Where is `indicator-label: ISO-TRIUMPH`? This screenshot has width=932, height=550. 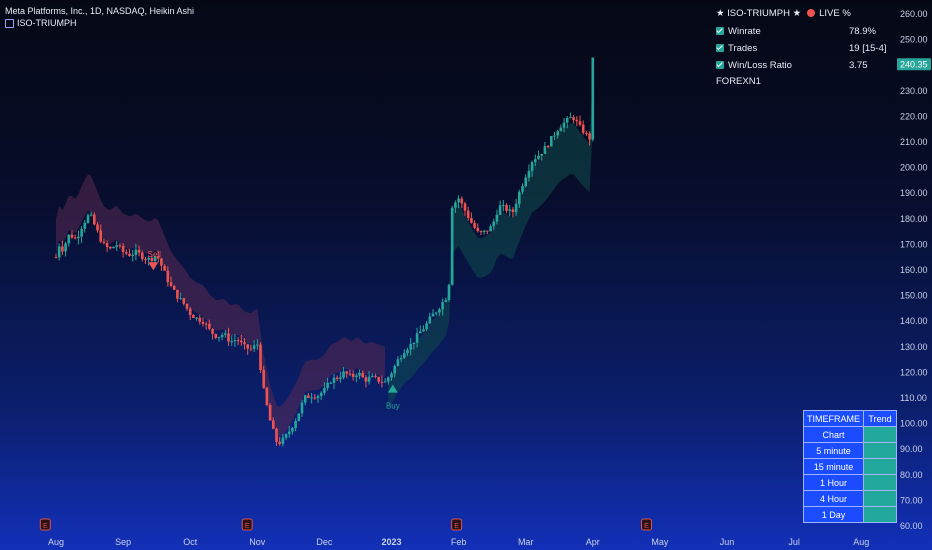
indicator-label: ISO-TRIUMPH is located at coordinates (41, 23).